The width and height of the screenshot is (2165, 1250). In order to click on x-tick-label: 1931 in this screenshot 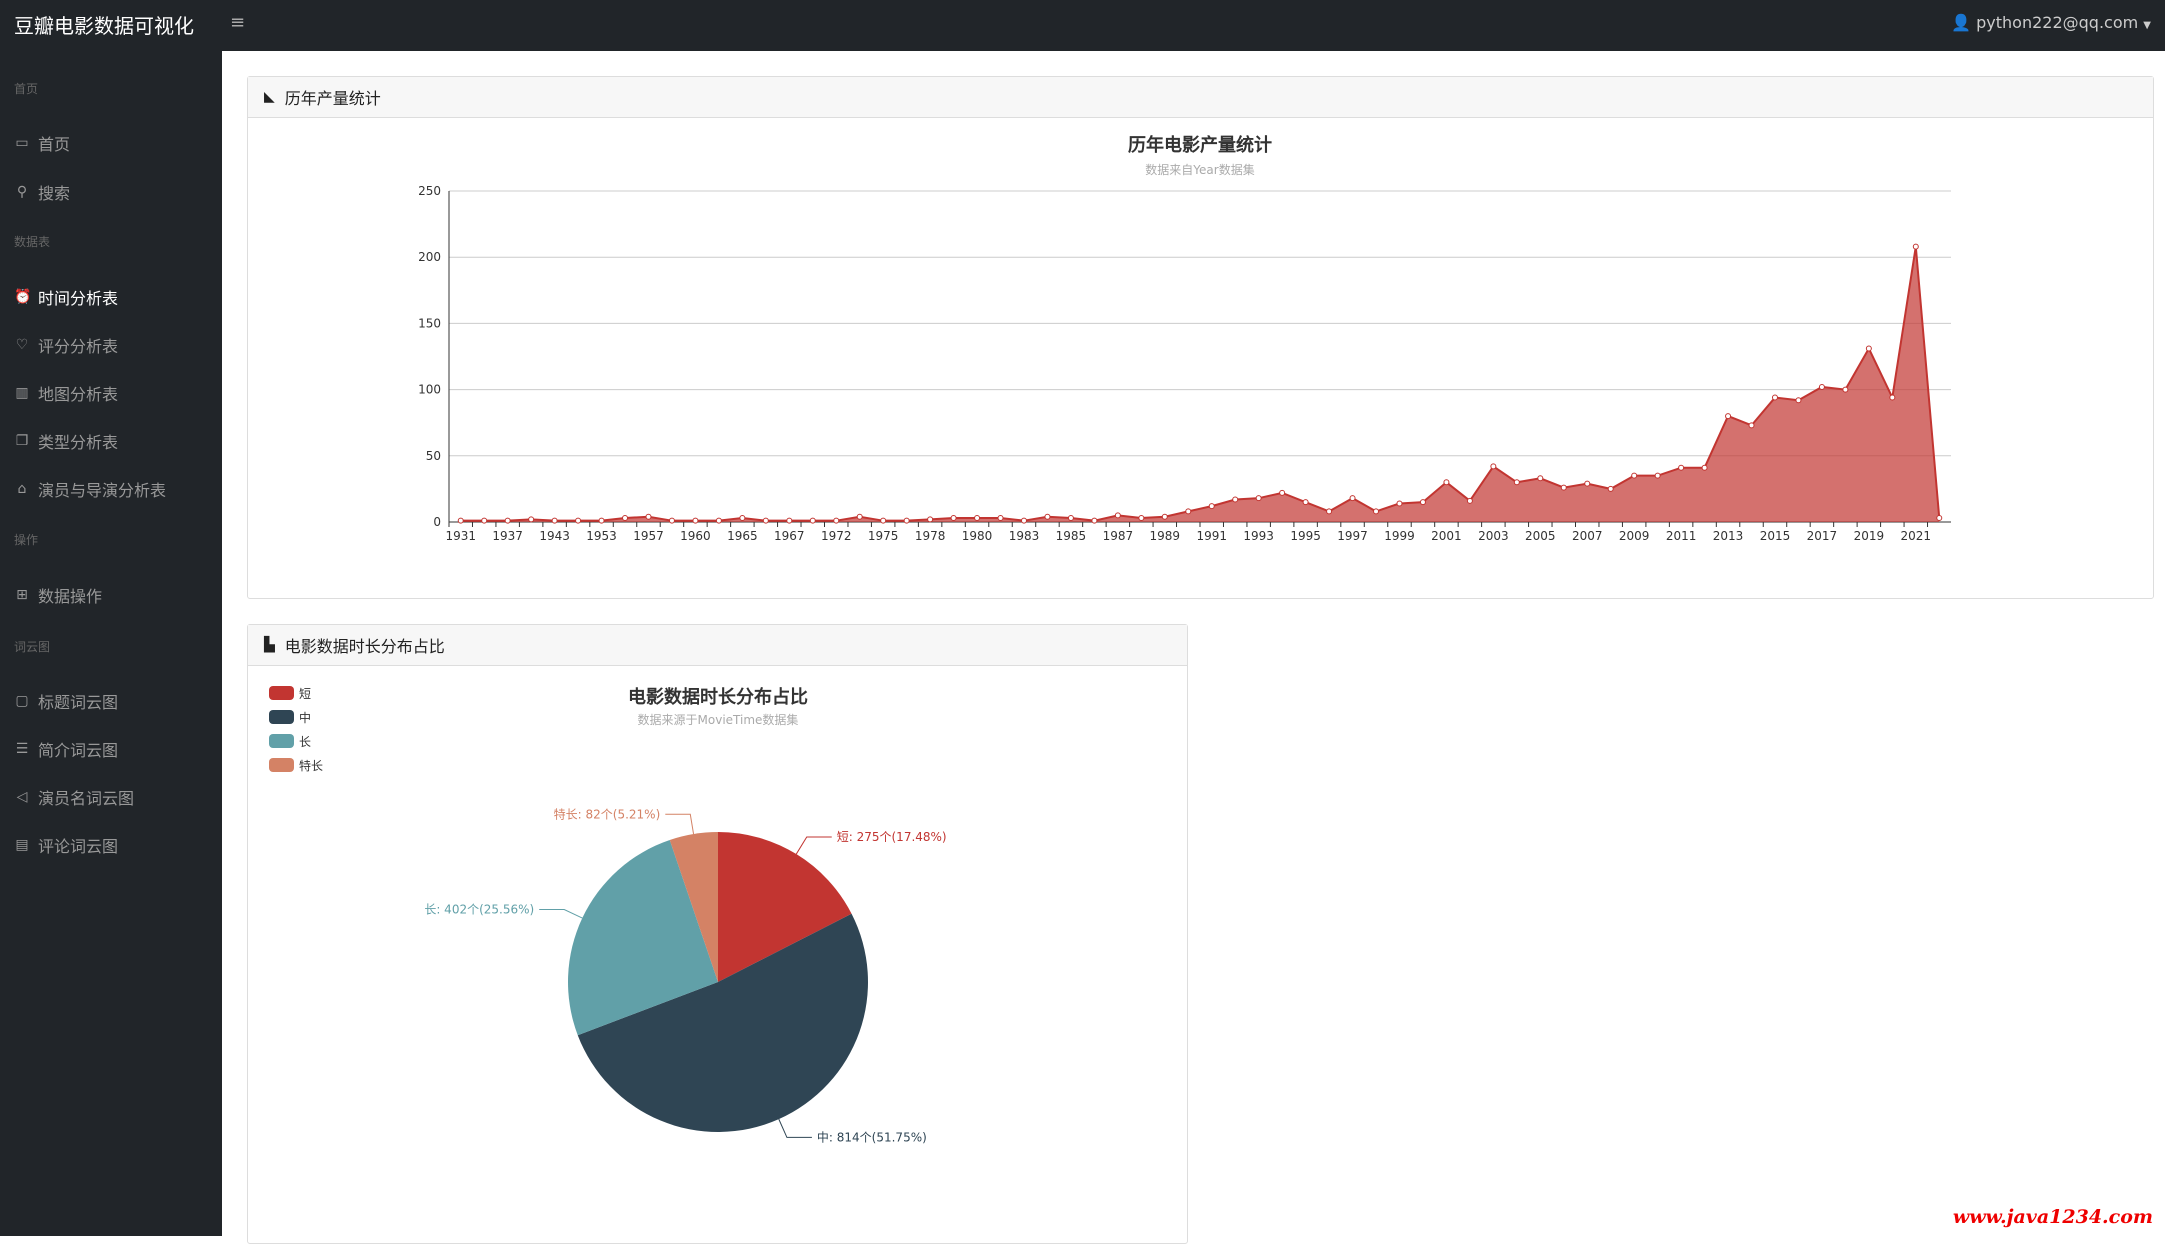, I will do `click(460, 536)`.